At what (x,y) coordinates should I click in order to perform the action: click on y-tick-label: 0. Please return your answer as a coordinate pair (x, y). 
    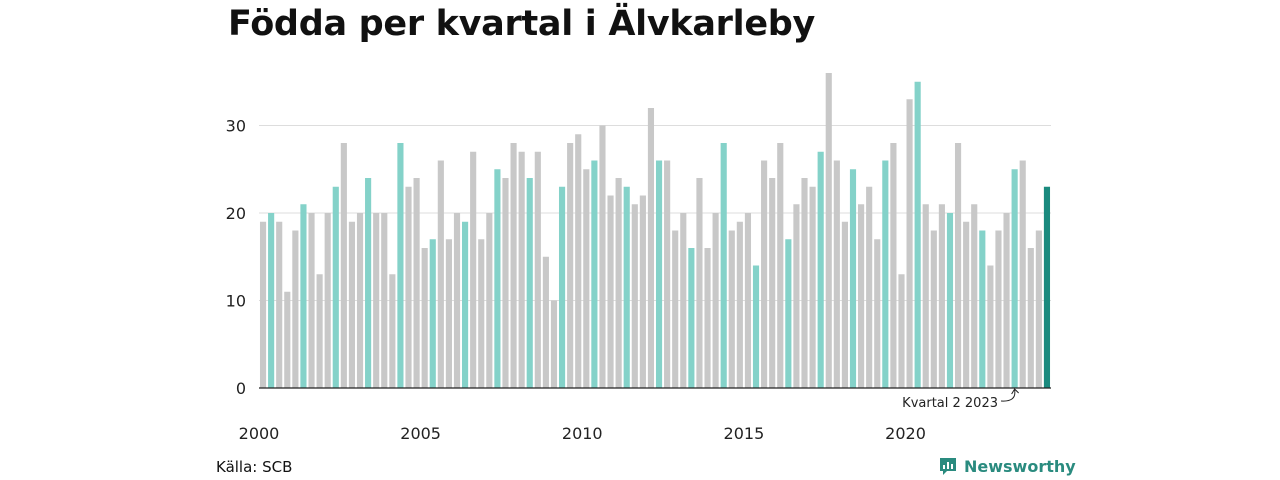
    Looking at the image, I should click on (241, 388).